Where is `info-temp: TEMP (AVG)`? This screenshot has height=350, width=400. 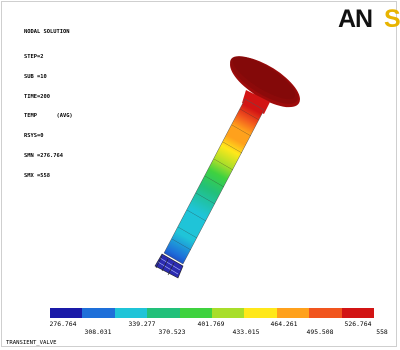 info-temp: TEMP (AVG) is located at coordinates (48, 116).